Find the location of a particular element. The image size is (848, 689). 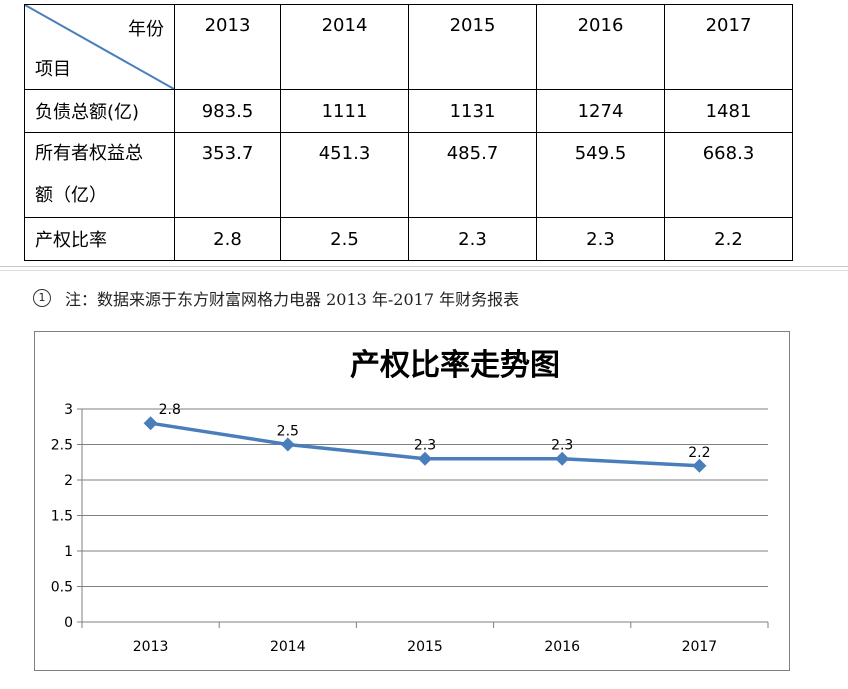

year-header: 2016 is located at coordinates (600, 47).